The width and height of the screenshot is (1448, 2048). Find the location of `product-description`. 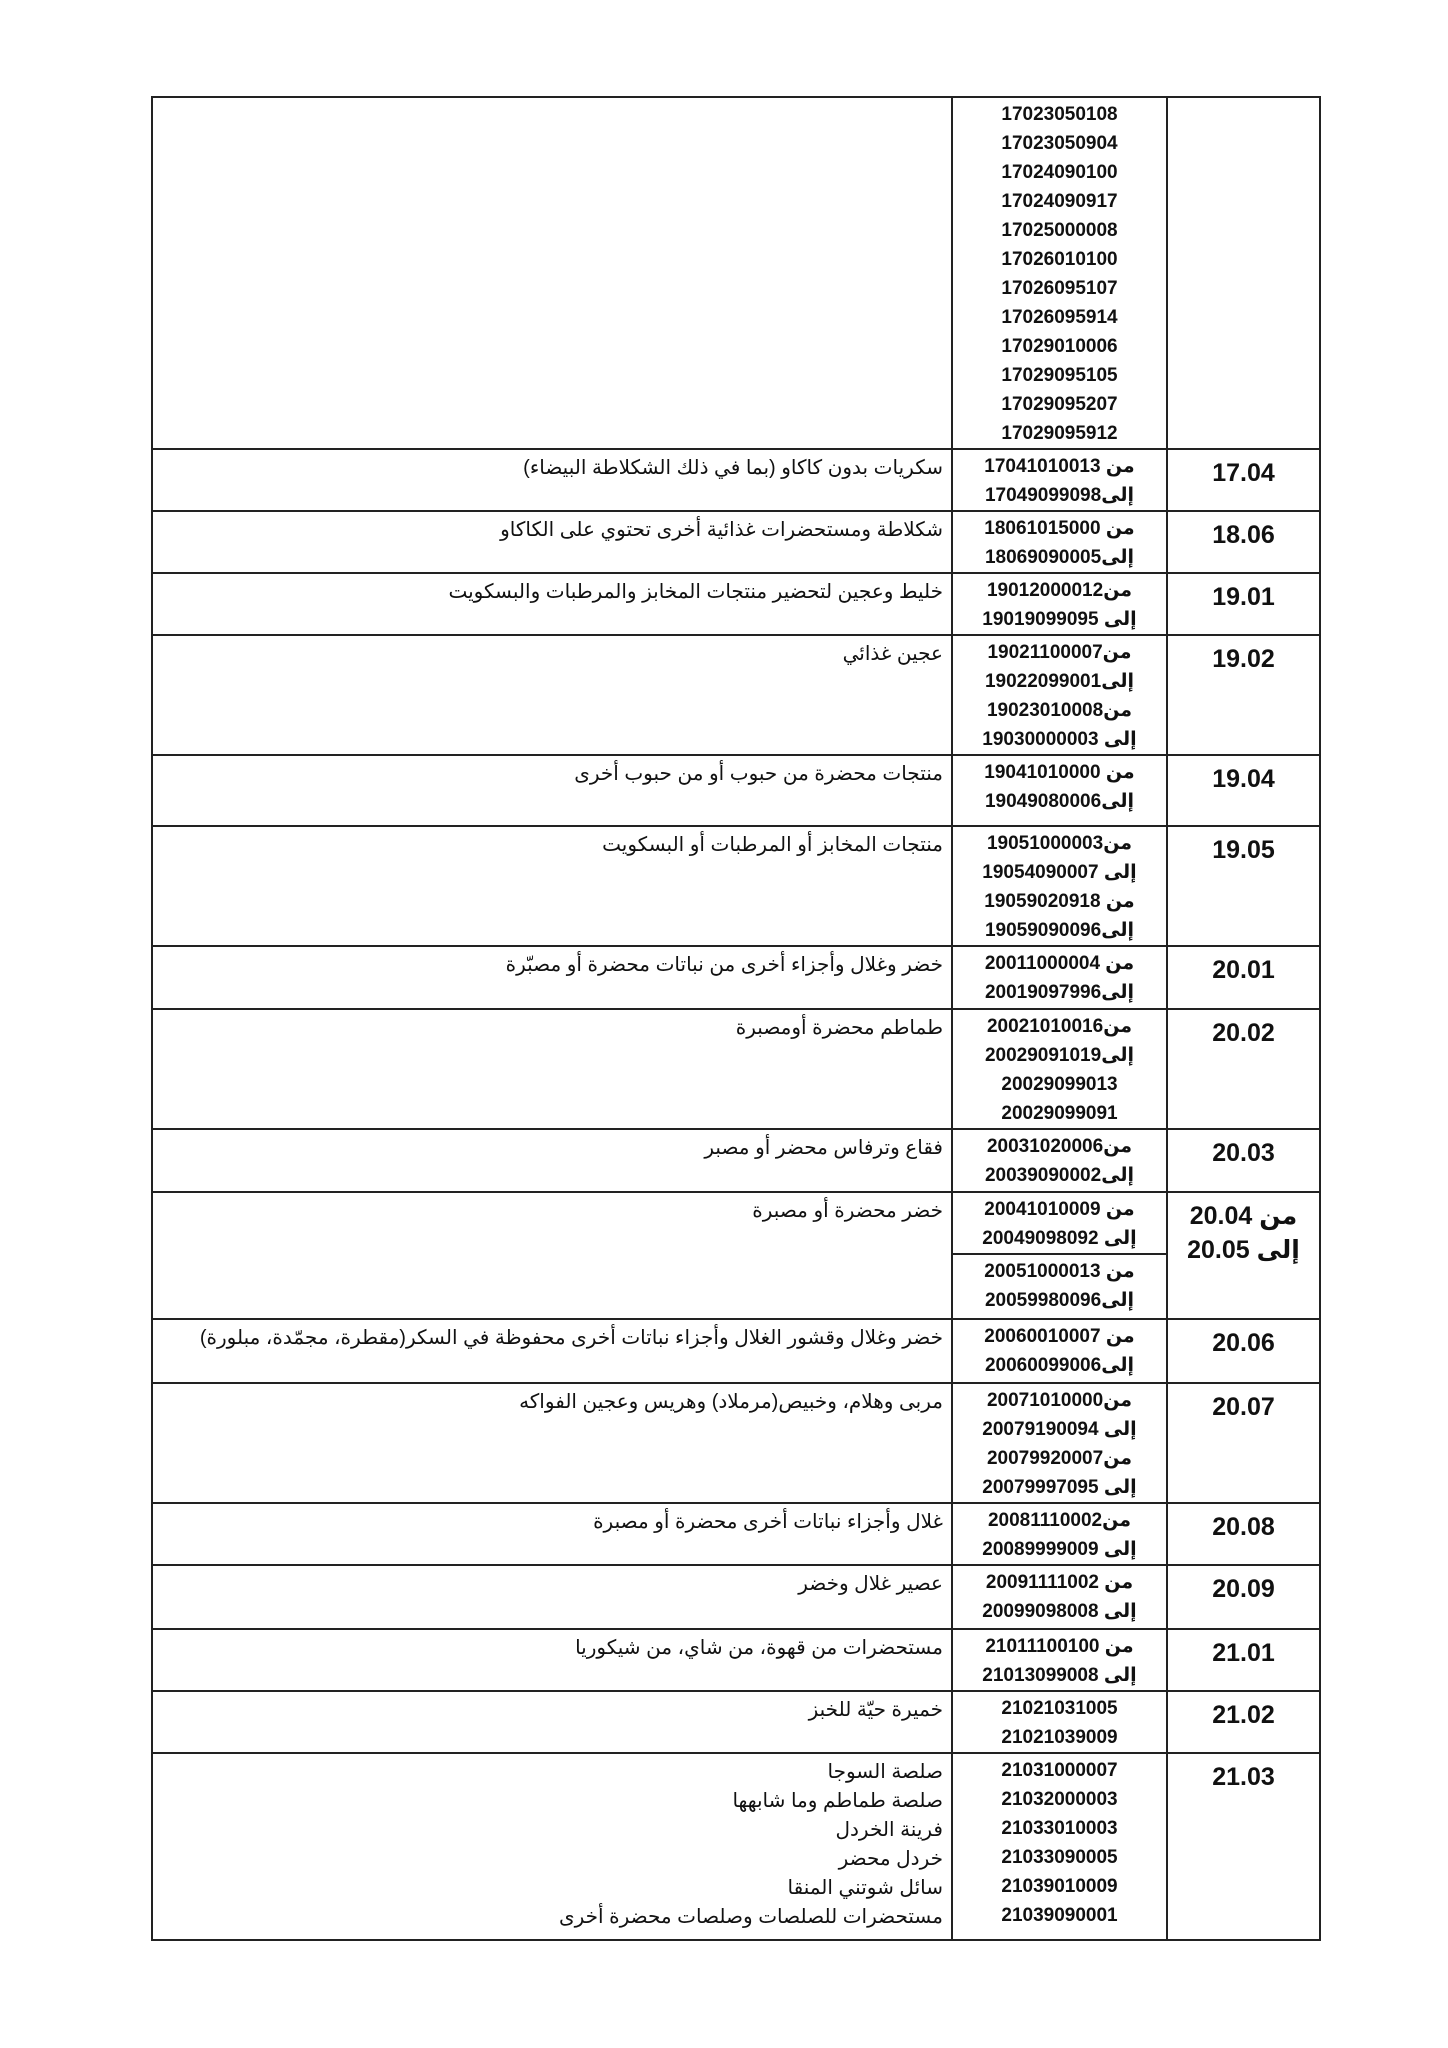

product-description is located at coordinates (552, 273).